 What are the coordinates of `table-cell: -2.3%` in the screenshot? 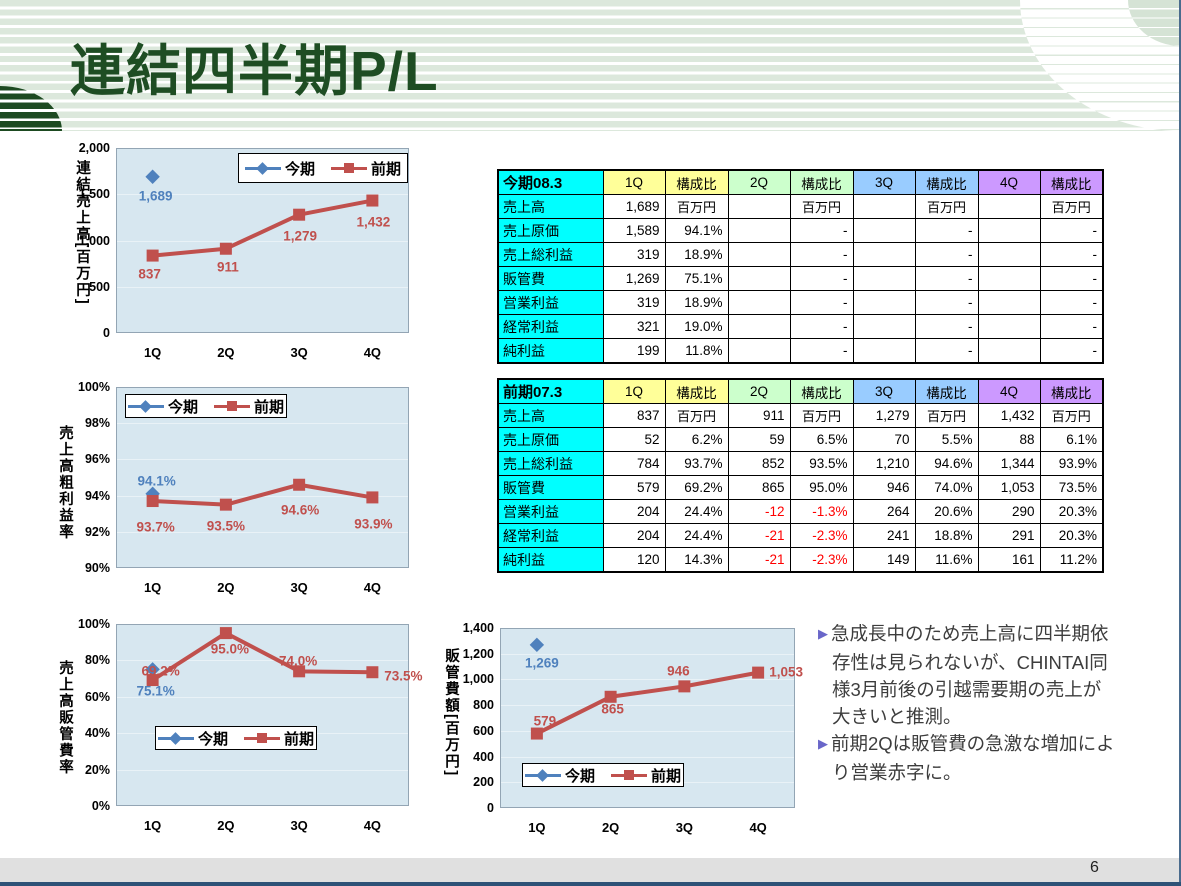 It's located at (821, 560).